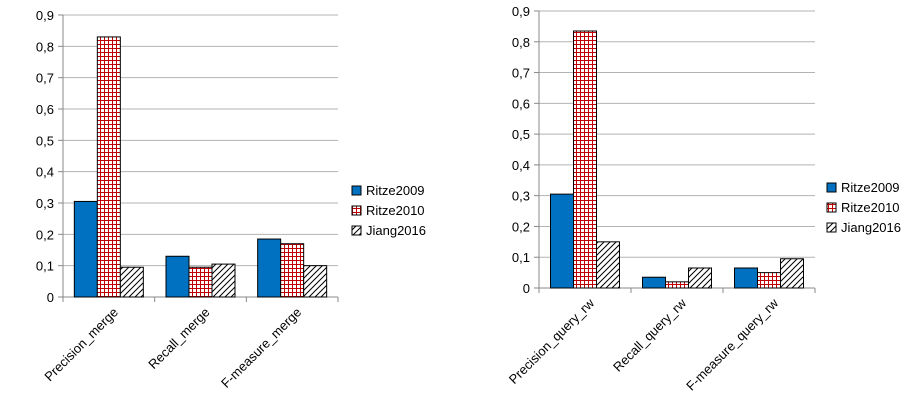 The height and width of the screenshot is (411, 910). Describe the element at coordinates (608, 265) in the screenshot. I see `bar-jiang2016-precision-query-rw` at that location.